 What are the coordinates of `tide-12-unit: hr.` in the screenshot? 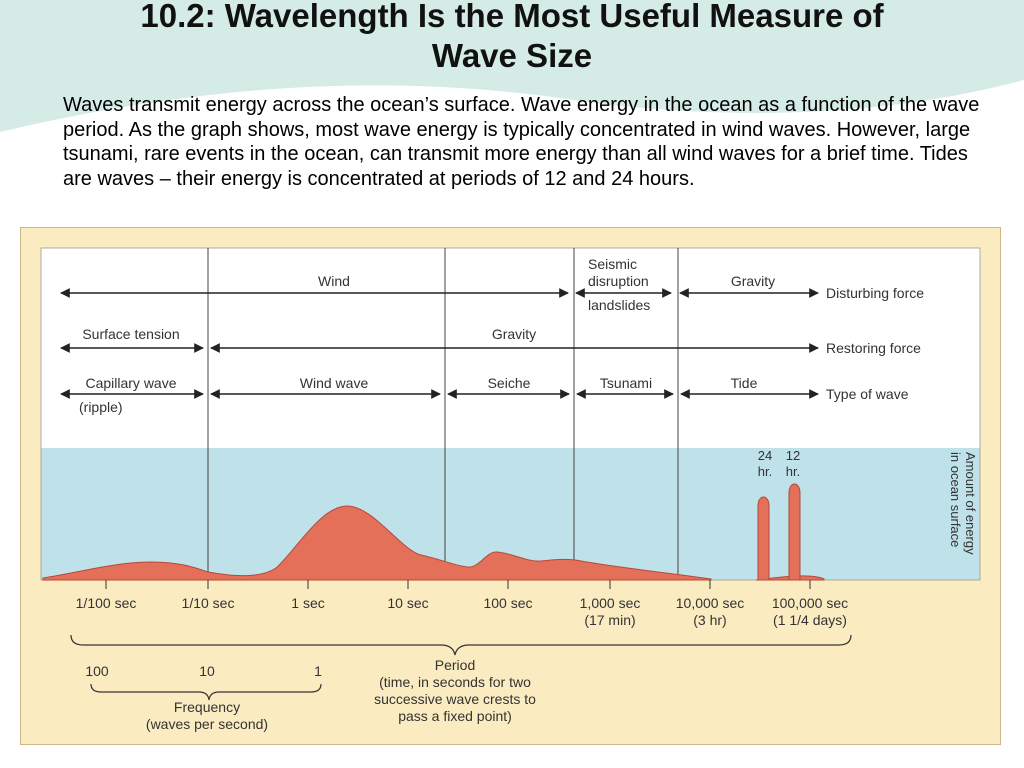 It's located at (793, 471).